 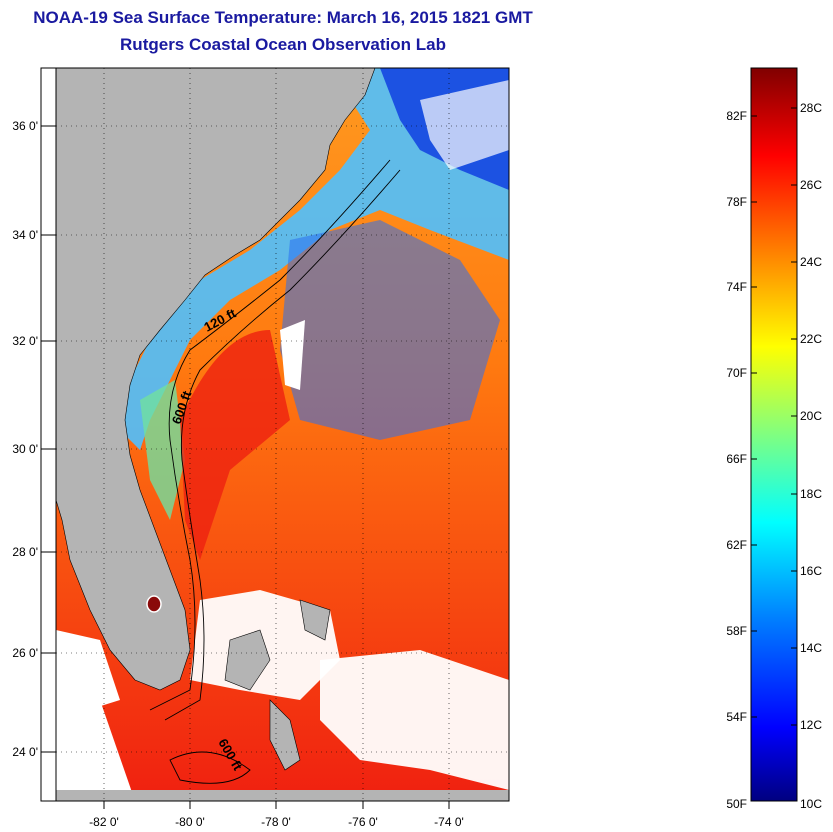 I want to click on coastal-cool-band, so click(x=162, y=450).